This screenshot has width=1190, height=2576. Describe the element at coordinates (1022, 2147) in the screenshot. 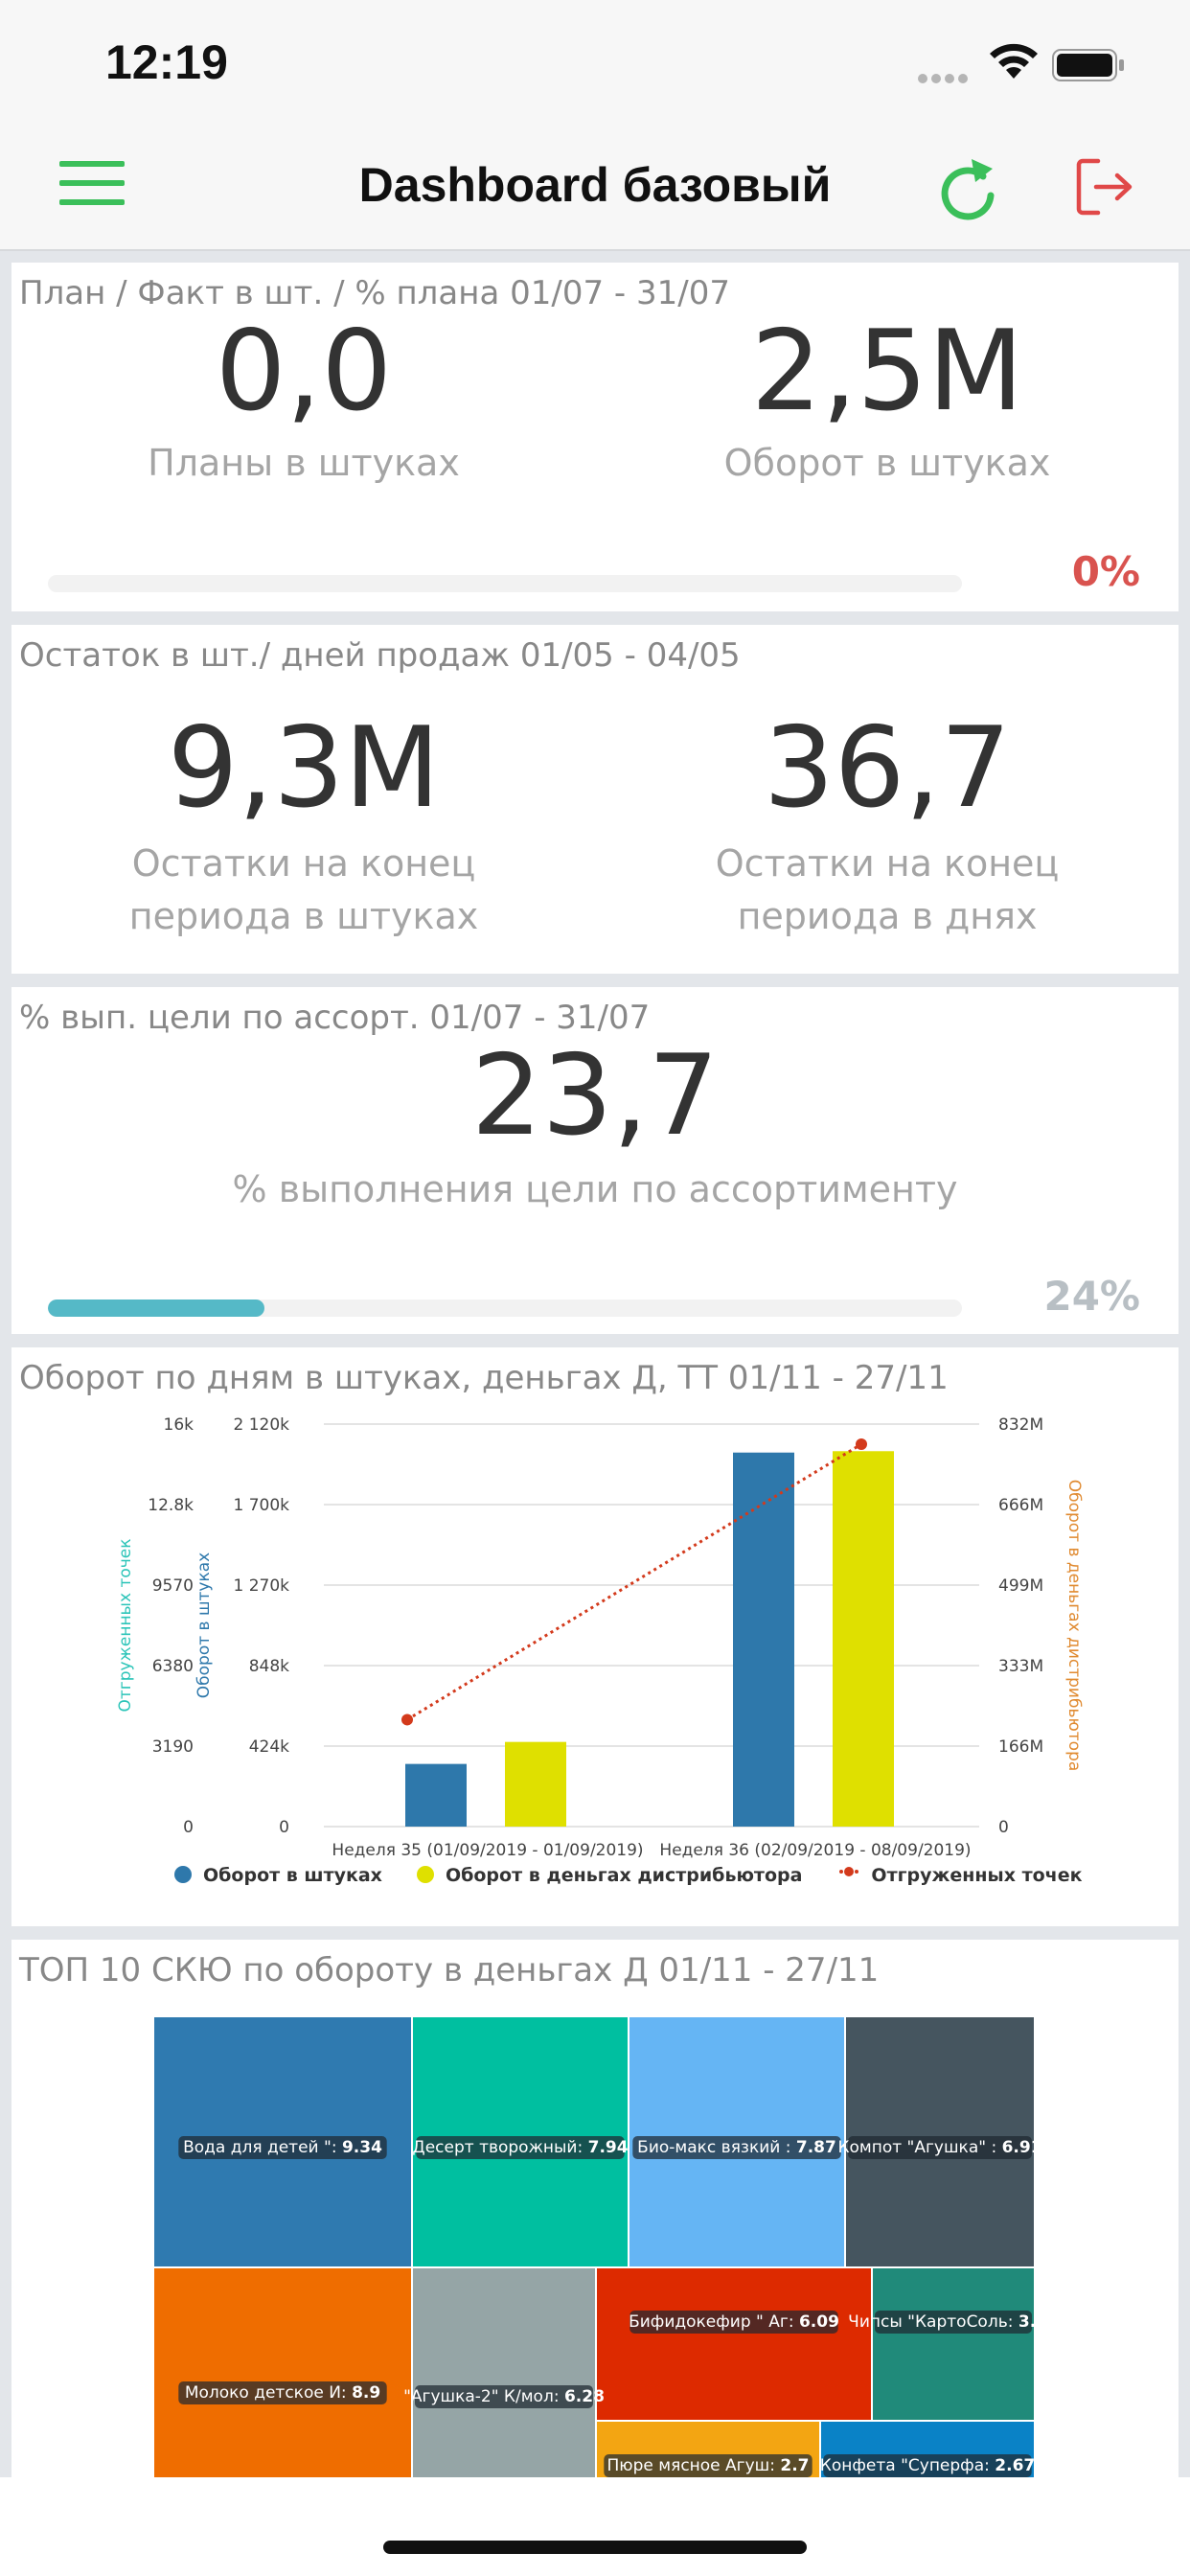

I see `treemap-item-value: 6.91` at that location.